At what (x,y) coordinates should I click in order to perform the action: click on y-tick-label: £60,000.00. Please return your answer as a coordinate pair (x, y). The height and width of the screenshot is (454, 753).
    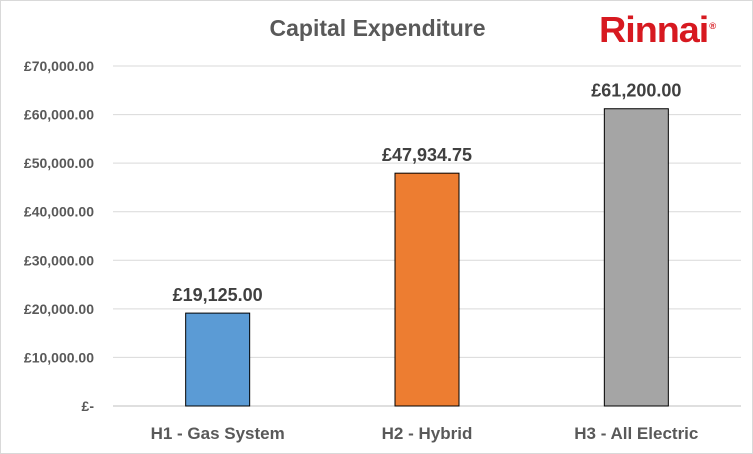
    Looking at the image, I should click on (59, 115).